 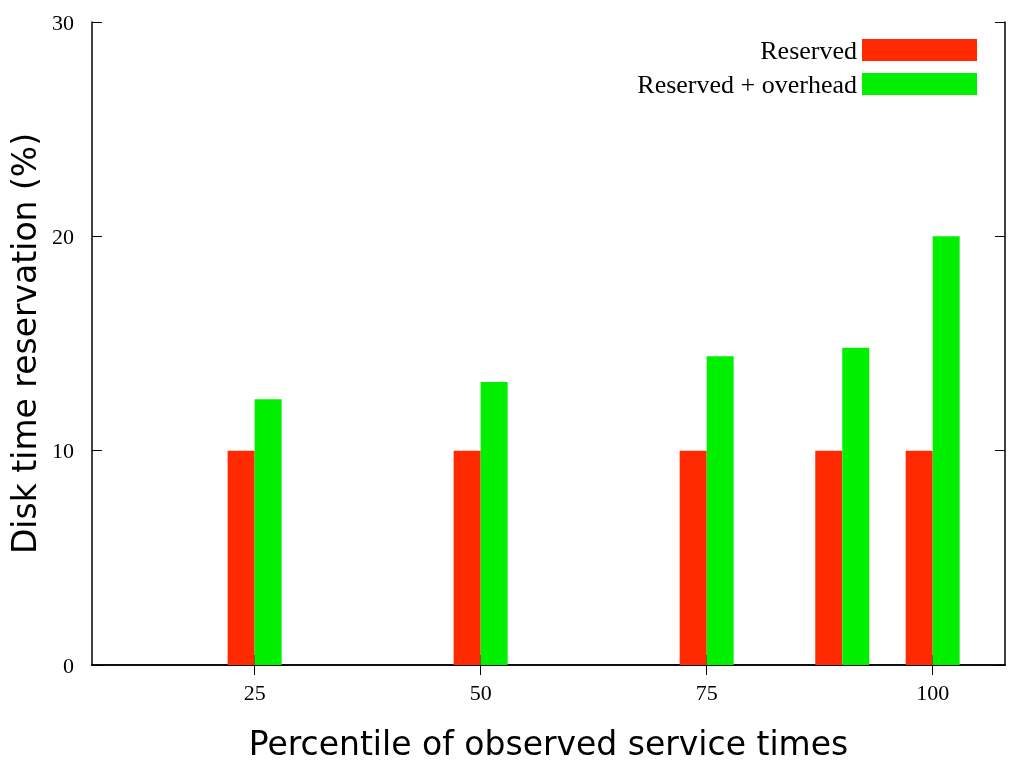 I want to click on x-tick-label: 50, so click(x=480, y=692).